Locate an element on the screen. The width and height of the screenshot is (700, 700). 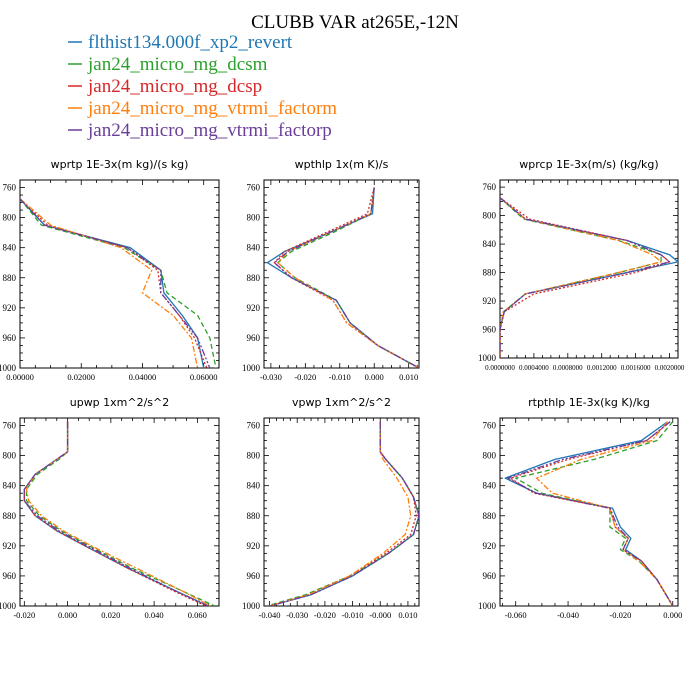
x-tick-label: 0.0020000 is located at coordinates (670, 368).